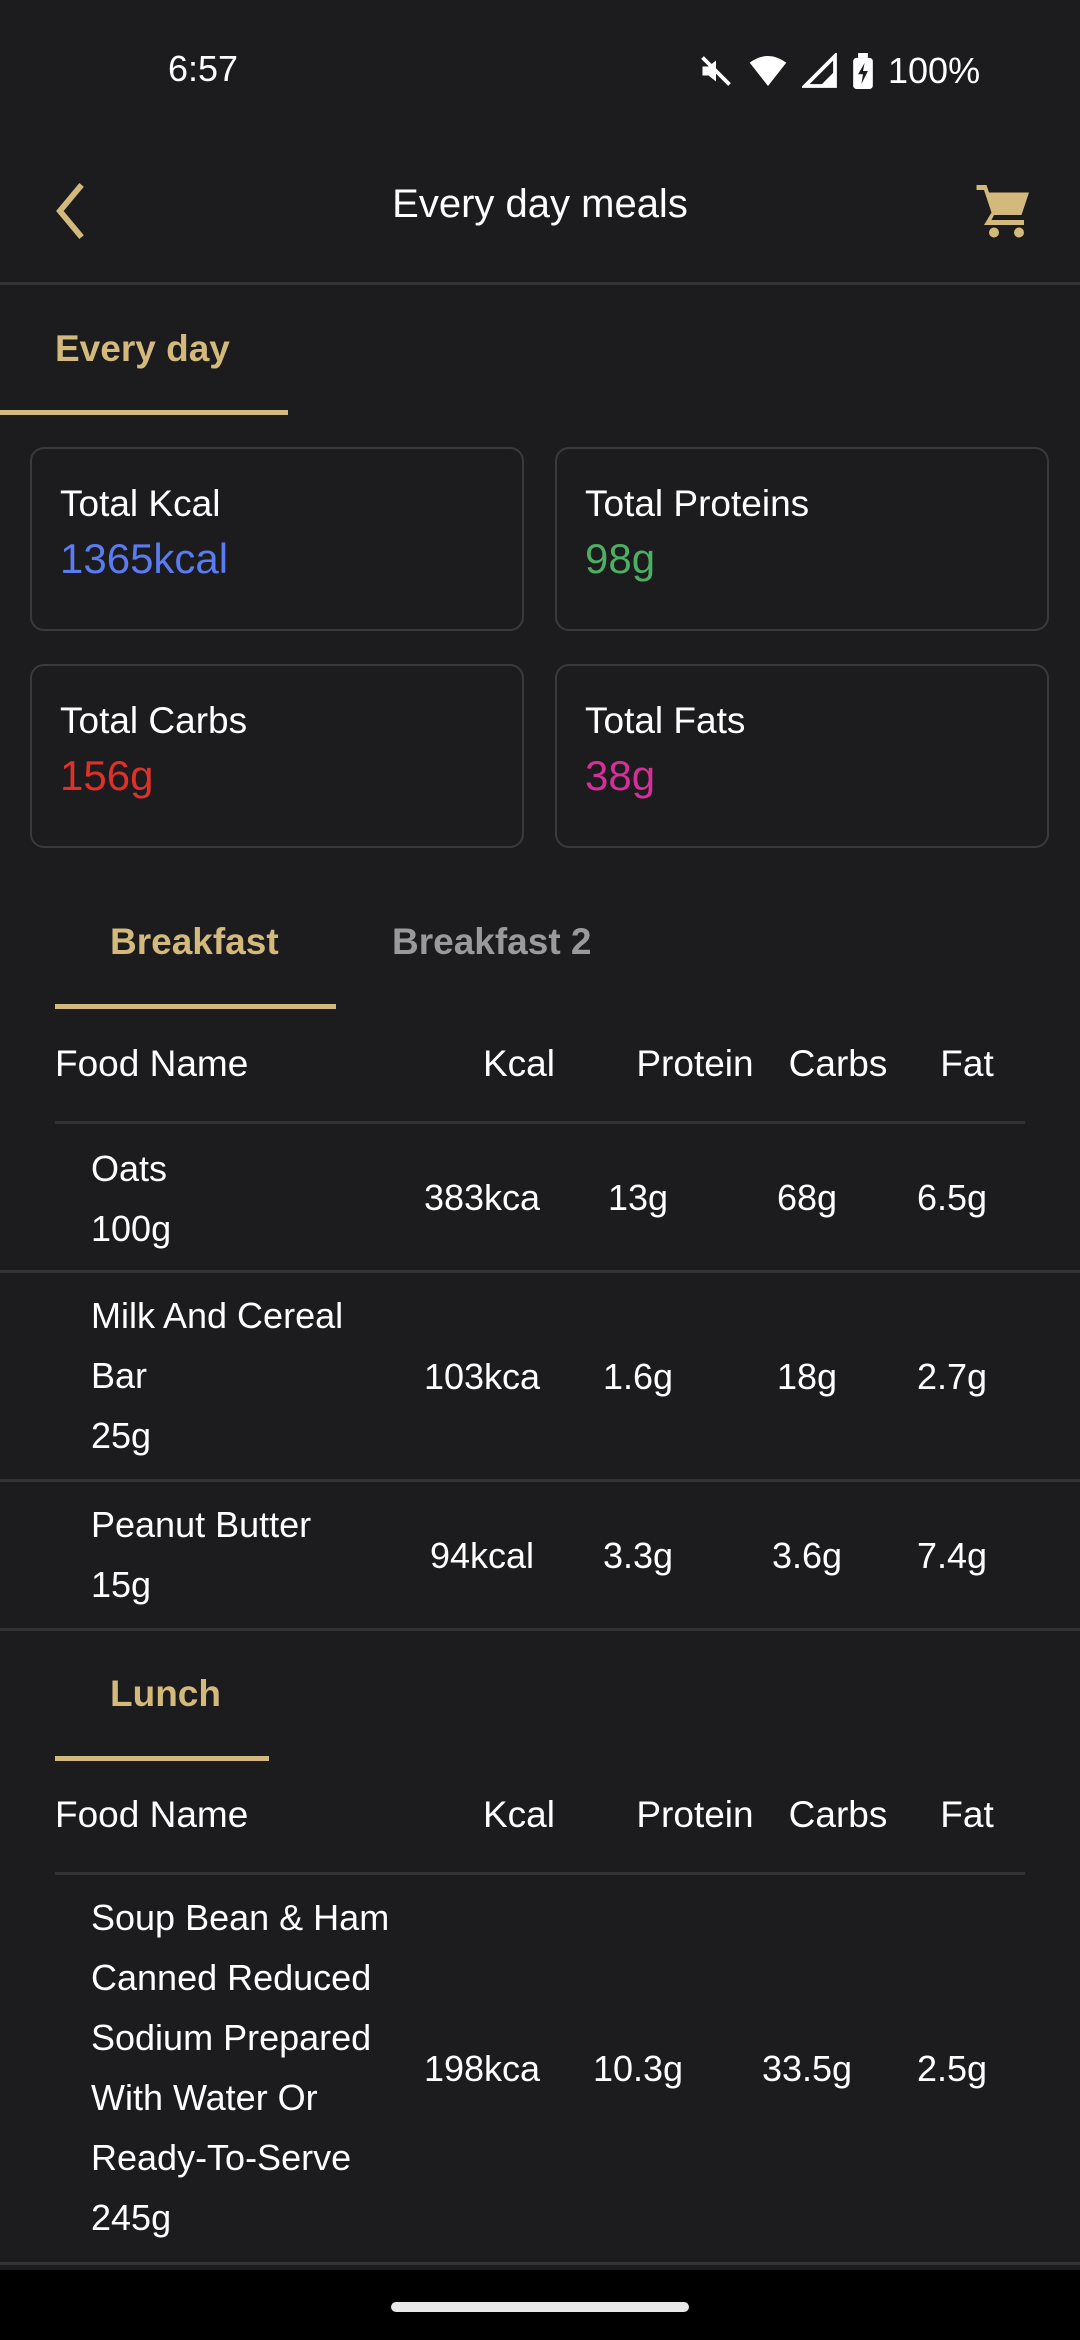 The width and height of the screenshot is (1080, 2340). Describe the element at coordinates (129, 1168) in the screenshot. I see `food-name: Oats` at that location.